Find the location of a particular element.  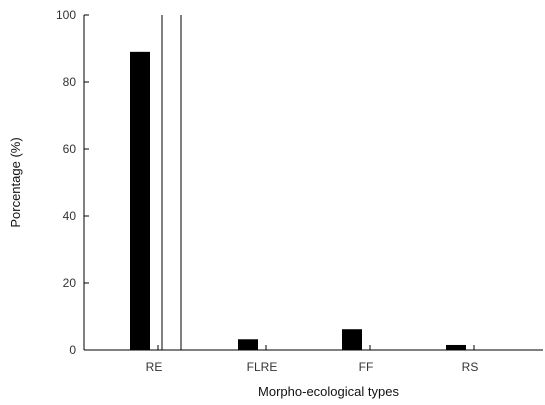

bar-rs is located at coordinates (456, 347).